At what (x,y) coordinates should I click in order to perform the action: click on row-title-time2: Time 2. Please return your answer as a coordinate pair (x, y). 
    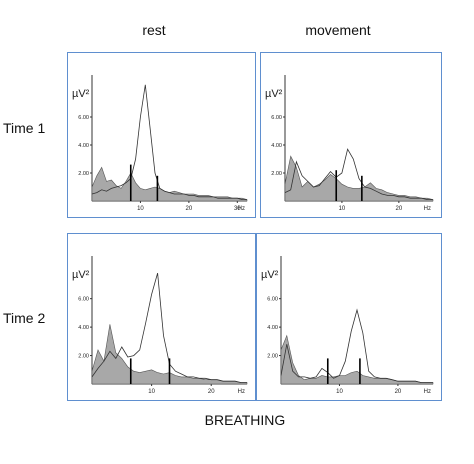
    Looking at the image, I should click on (24, 318).